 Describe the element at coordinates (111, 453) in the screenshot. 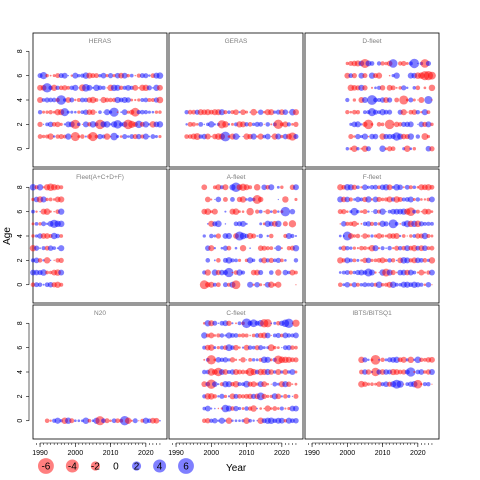

I see `x-tick-label: 2010` at that location.